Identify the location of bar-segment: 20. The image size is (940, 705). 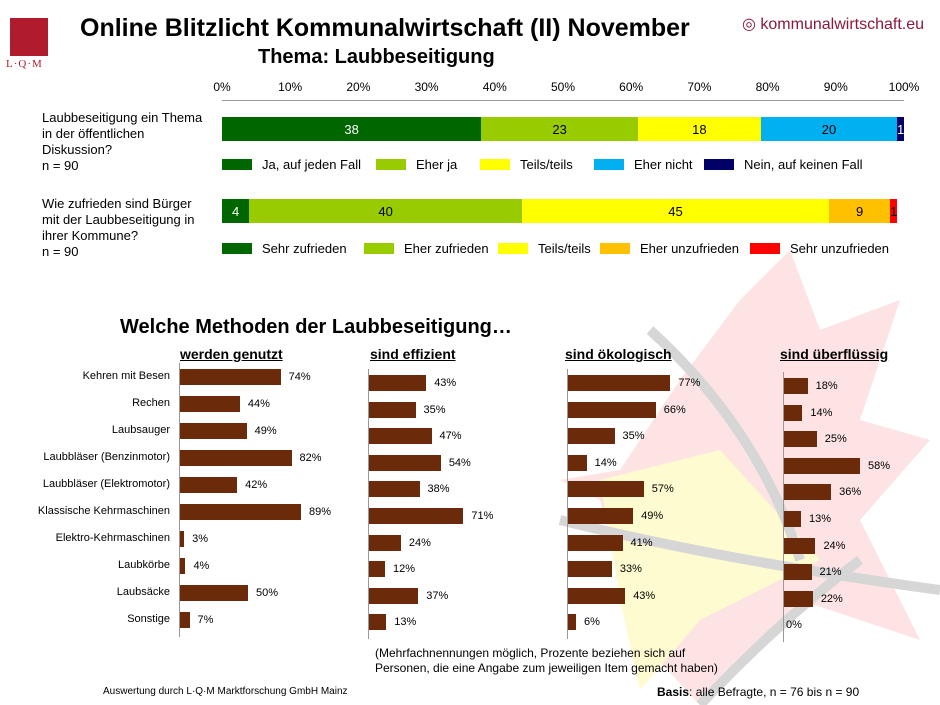
(829, 129).